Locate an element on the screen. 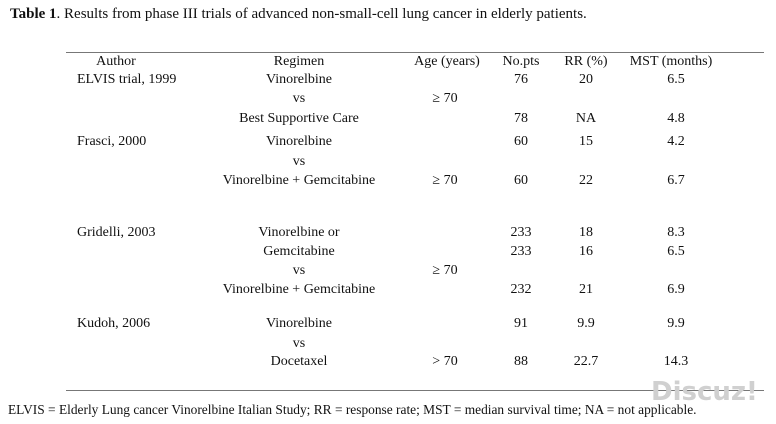 This screenshot has width=776, height=424. cell-regimen: Best Supportive Care is located at coordinates (299, 118).